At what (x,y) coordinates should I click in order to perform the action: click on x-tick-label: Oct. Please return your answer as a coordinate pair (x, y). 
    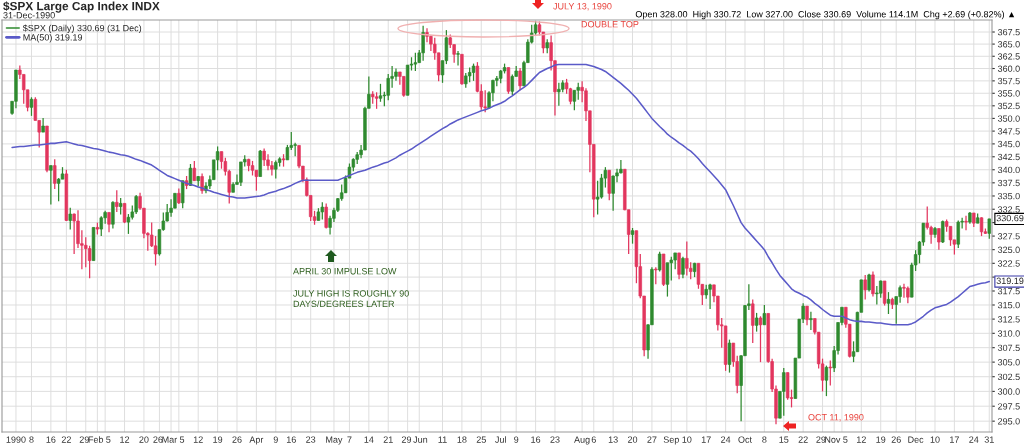
    Looking at the image, I should click on (745, 439).